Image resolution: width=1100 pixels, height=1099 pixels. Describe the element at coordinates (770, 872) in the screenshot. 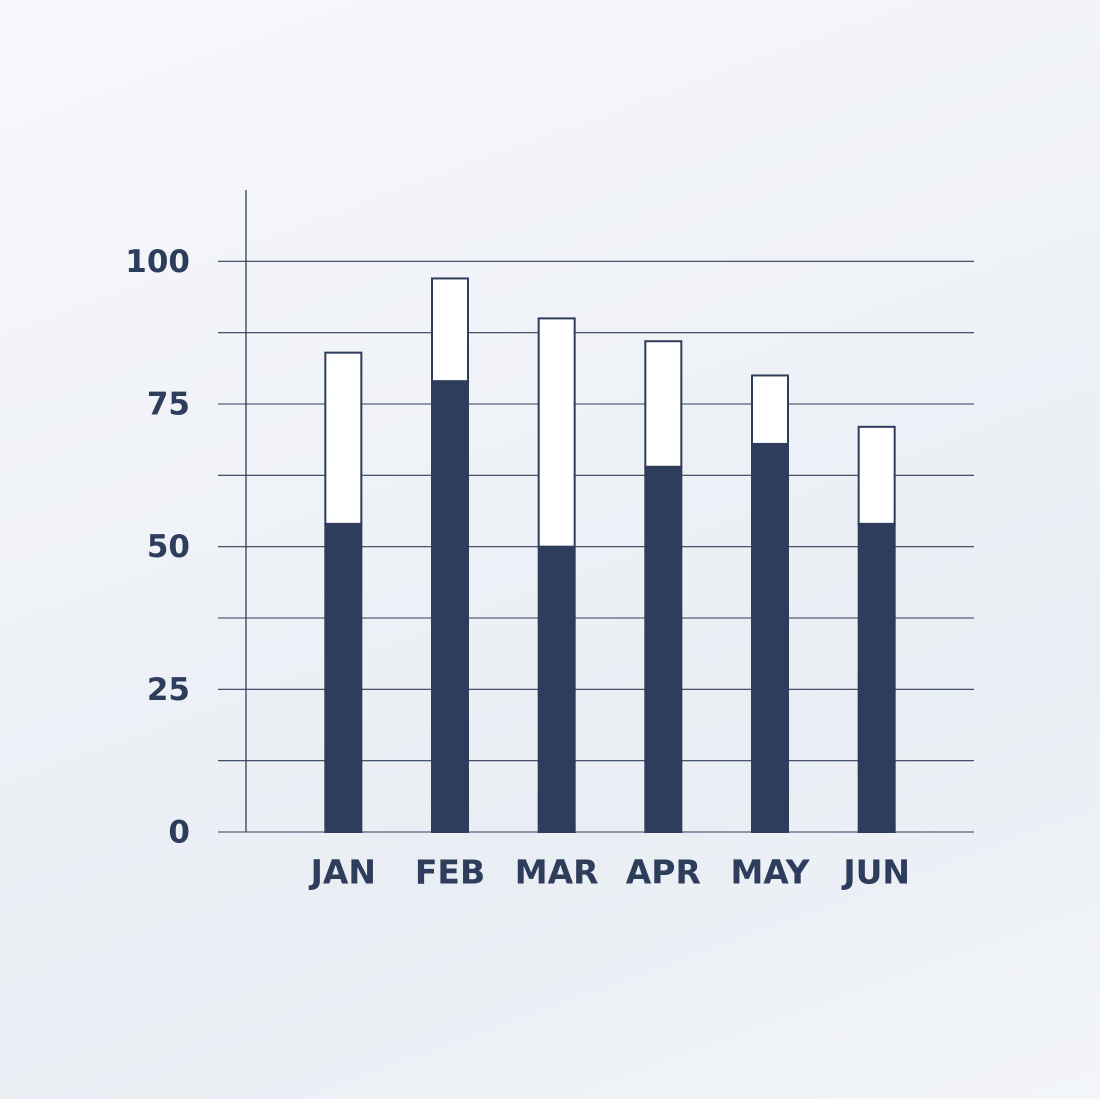

I see `x-tick-label: MAY` at that location.